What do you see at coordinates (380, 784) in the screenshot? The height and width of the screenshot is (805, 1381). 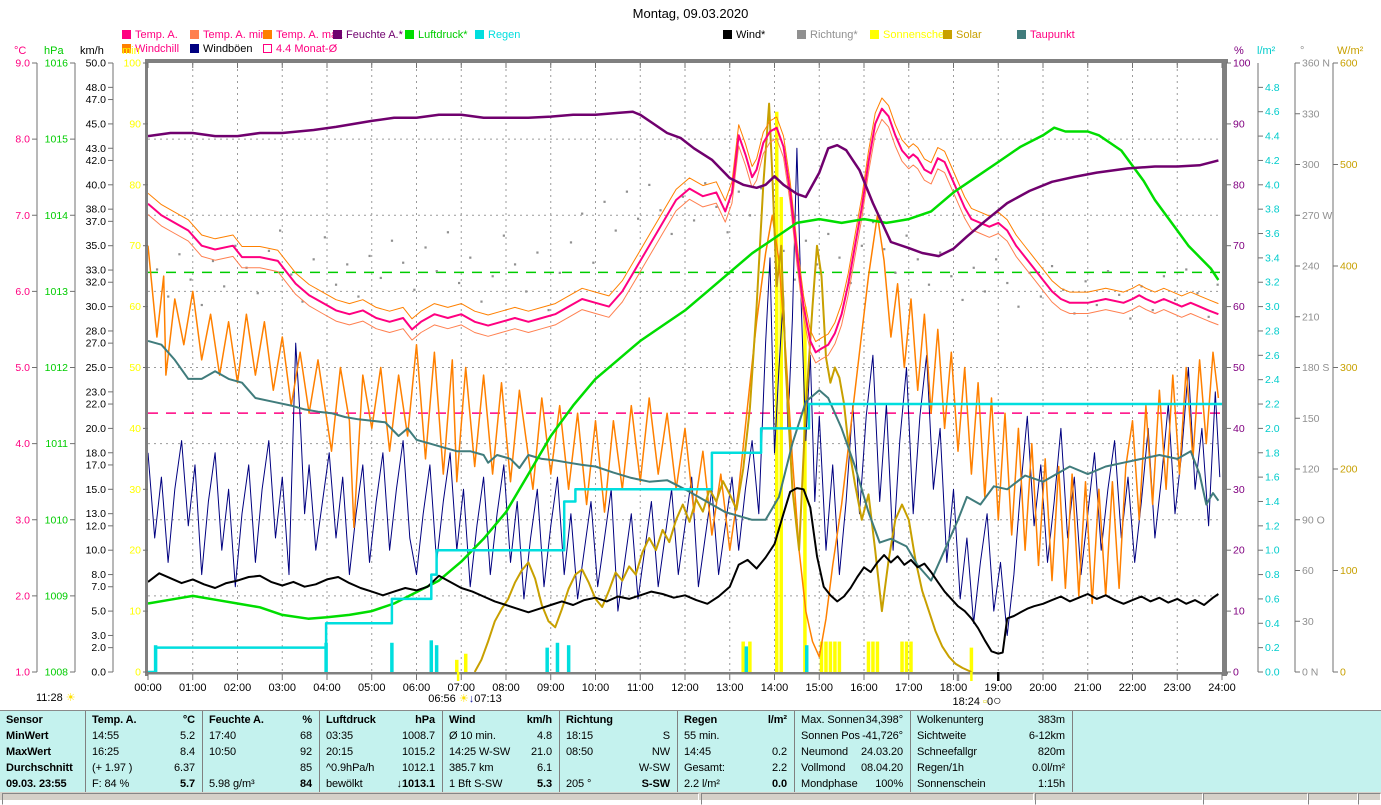 I see `table-cell: bewölkt ↓1013.1` at bounding box center [380, 784].